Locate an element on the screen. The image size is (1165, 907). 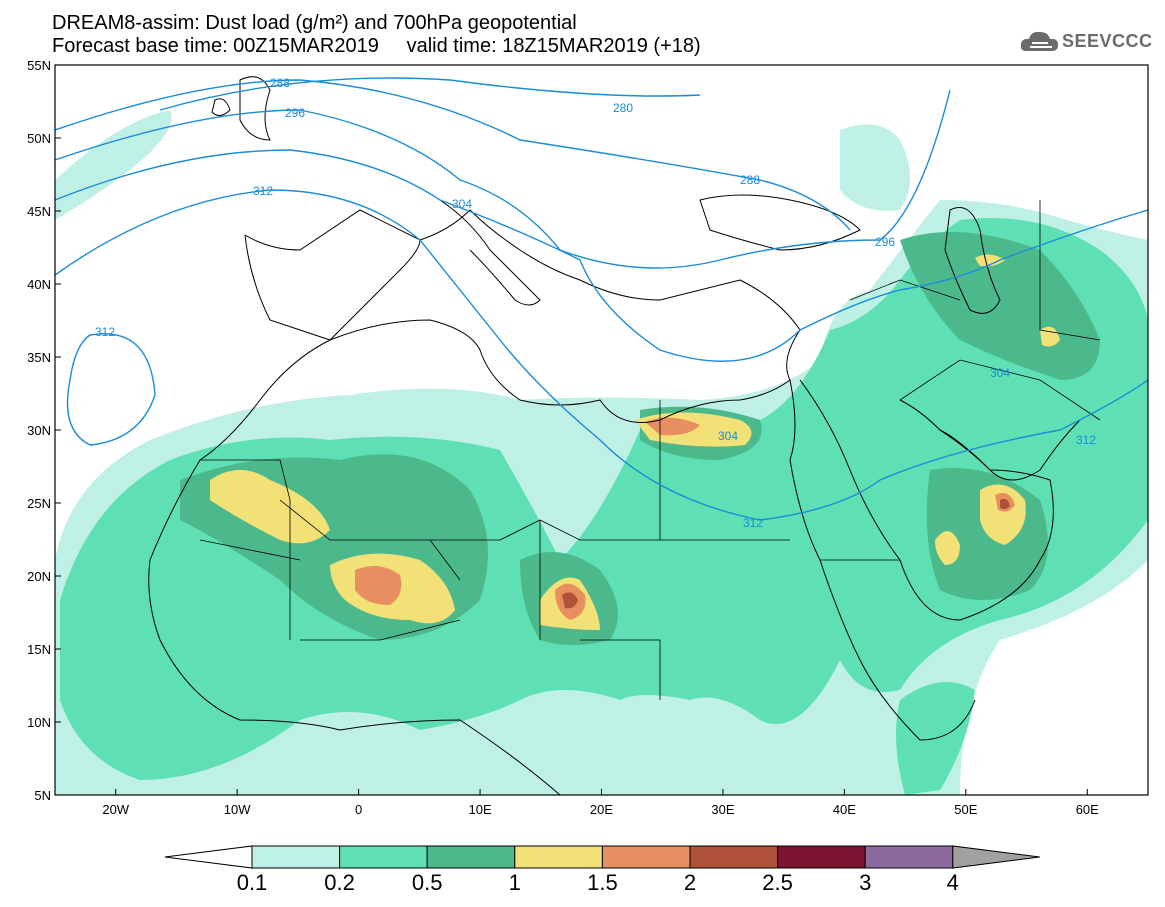
dust-level-0.1-north is located at coordinates (875, 167).